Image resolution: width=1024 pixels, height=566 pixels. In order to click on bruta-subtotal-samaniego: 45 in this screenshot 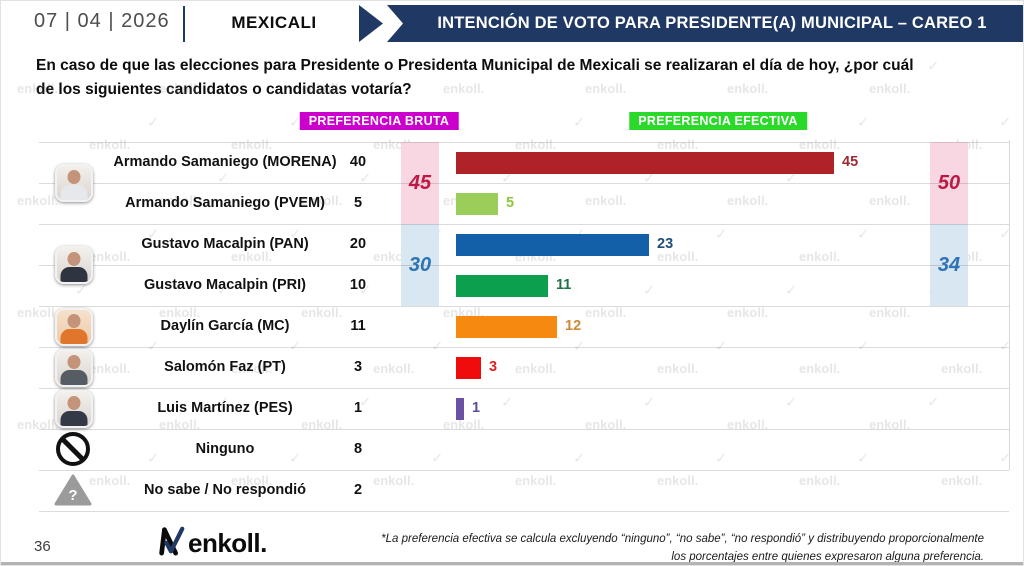, I will do `click(420, 183)`.